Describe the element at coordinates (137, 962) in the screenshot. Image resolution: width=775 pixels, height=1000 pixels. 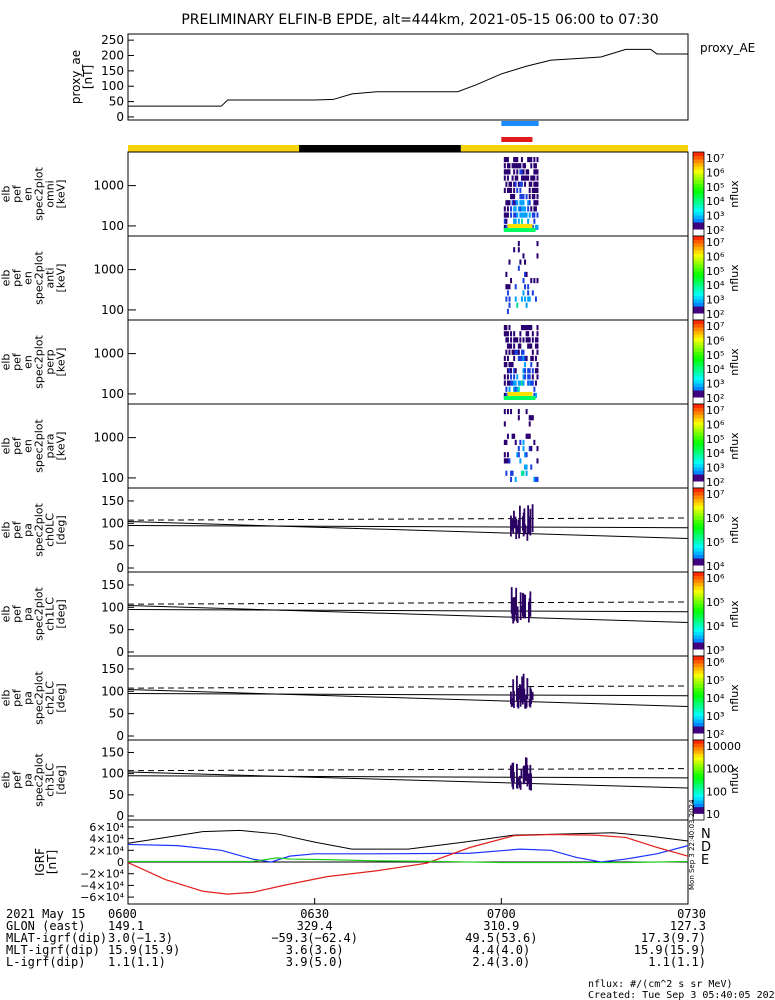
I see `ephemeris-value: 1.1(1.1)` at that location.